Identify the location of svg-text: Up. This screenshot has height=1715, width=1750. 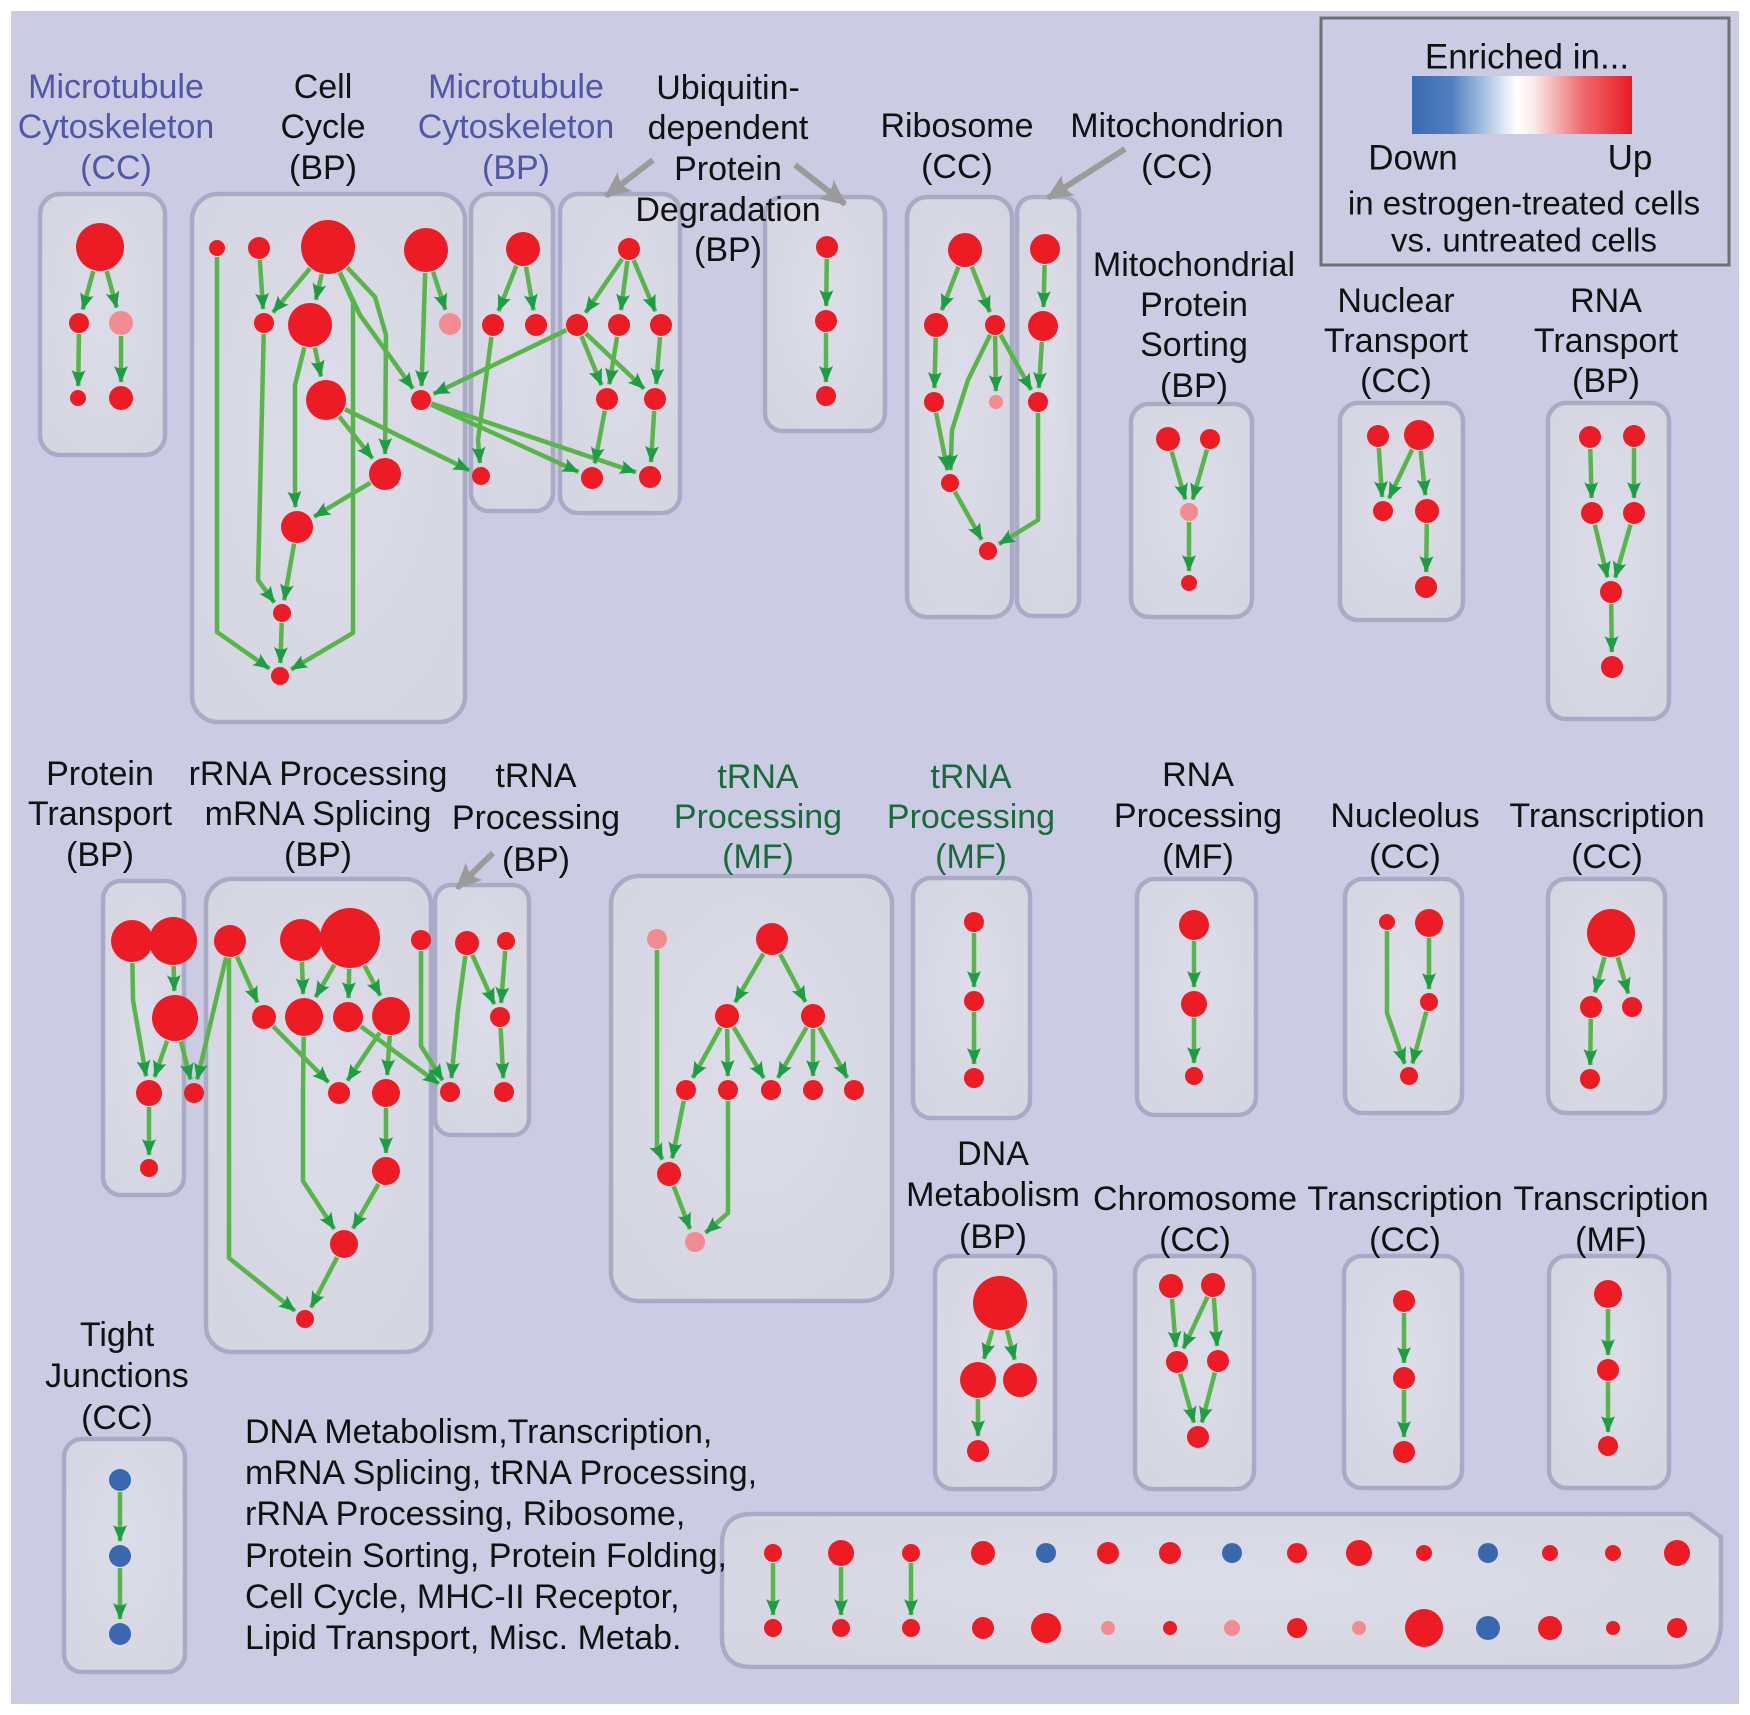
(1630, 158).